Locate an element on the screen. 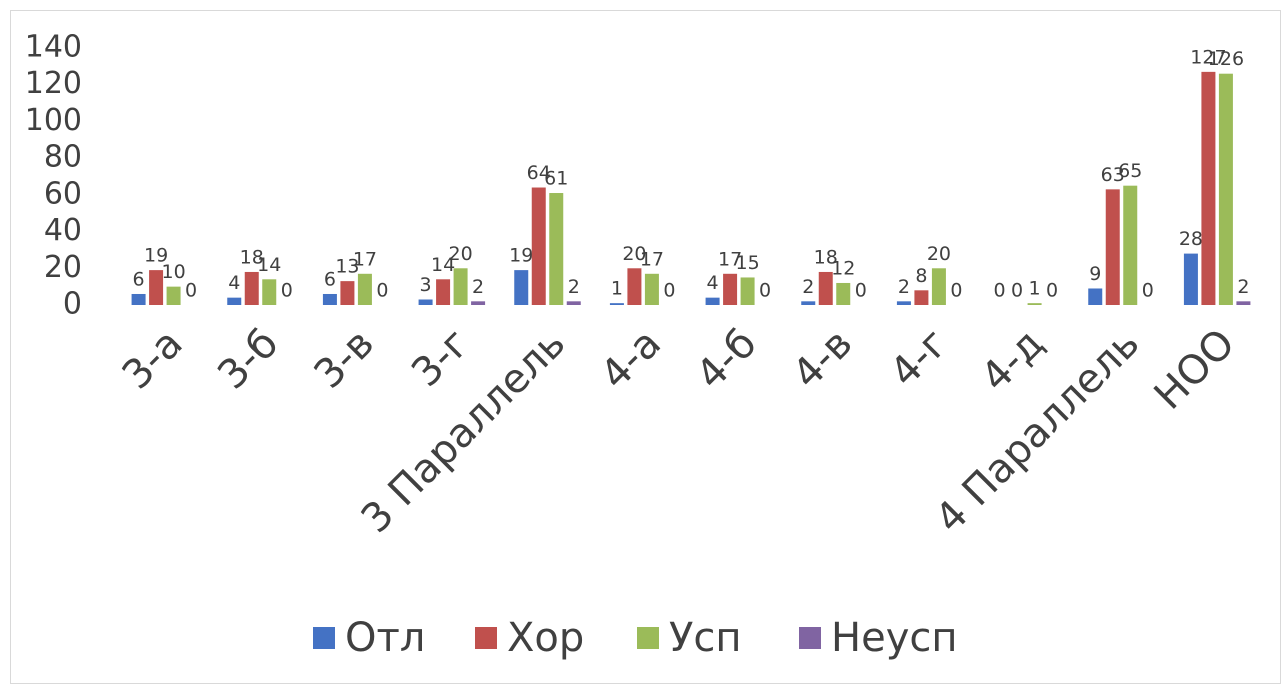 Image resolution: width=1286 pixels, height=690 pixels. data-label: 65 is located at coordinates (1130, 171).